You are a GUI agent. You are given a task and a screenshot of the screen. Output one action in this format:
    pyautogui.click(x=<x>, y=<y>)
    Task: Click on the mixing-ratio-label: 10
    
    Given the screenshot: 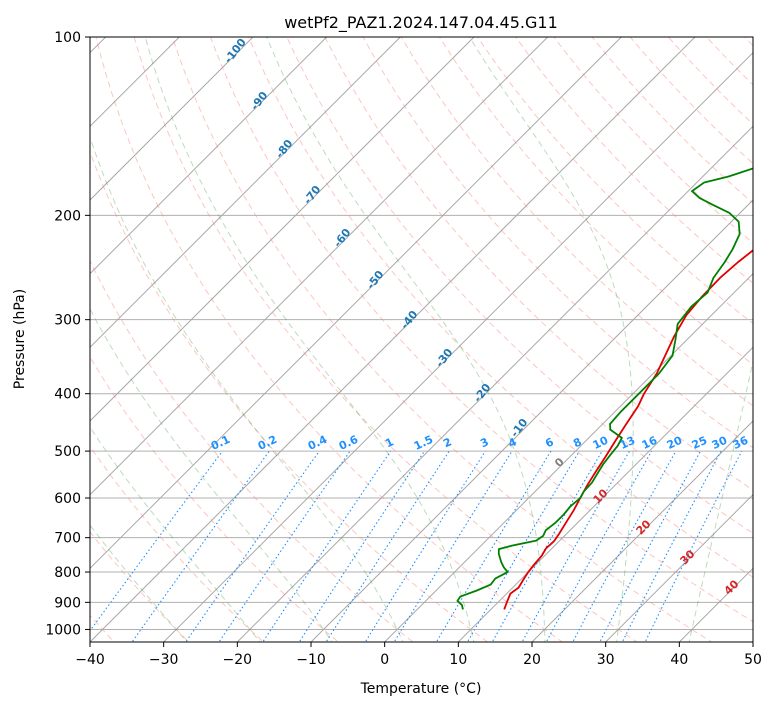 What is the action you would take?
    pyautogui.click(x=601, y=443)
    